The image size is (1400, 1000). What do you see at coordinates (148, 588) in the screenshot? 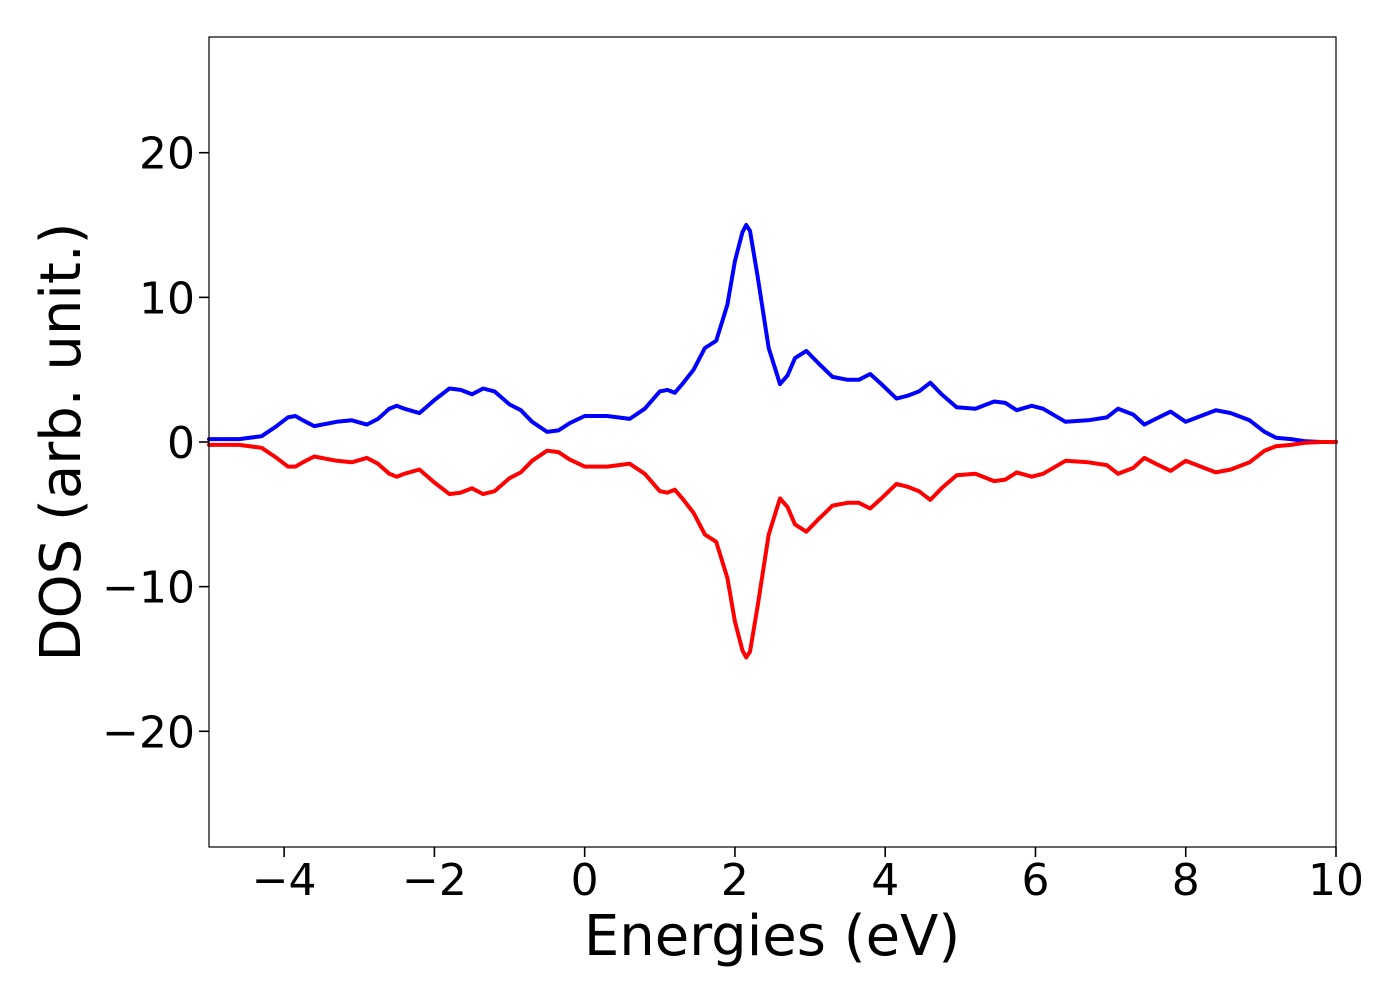
I see `y-tick-label: −10` at bounding box center [148, 588].